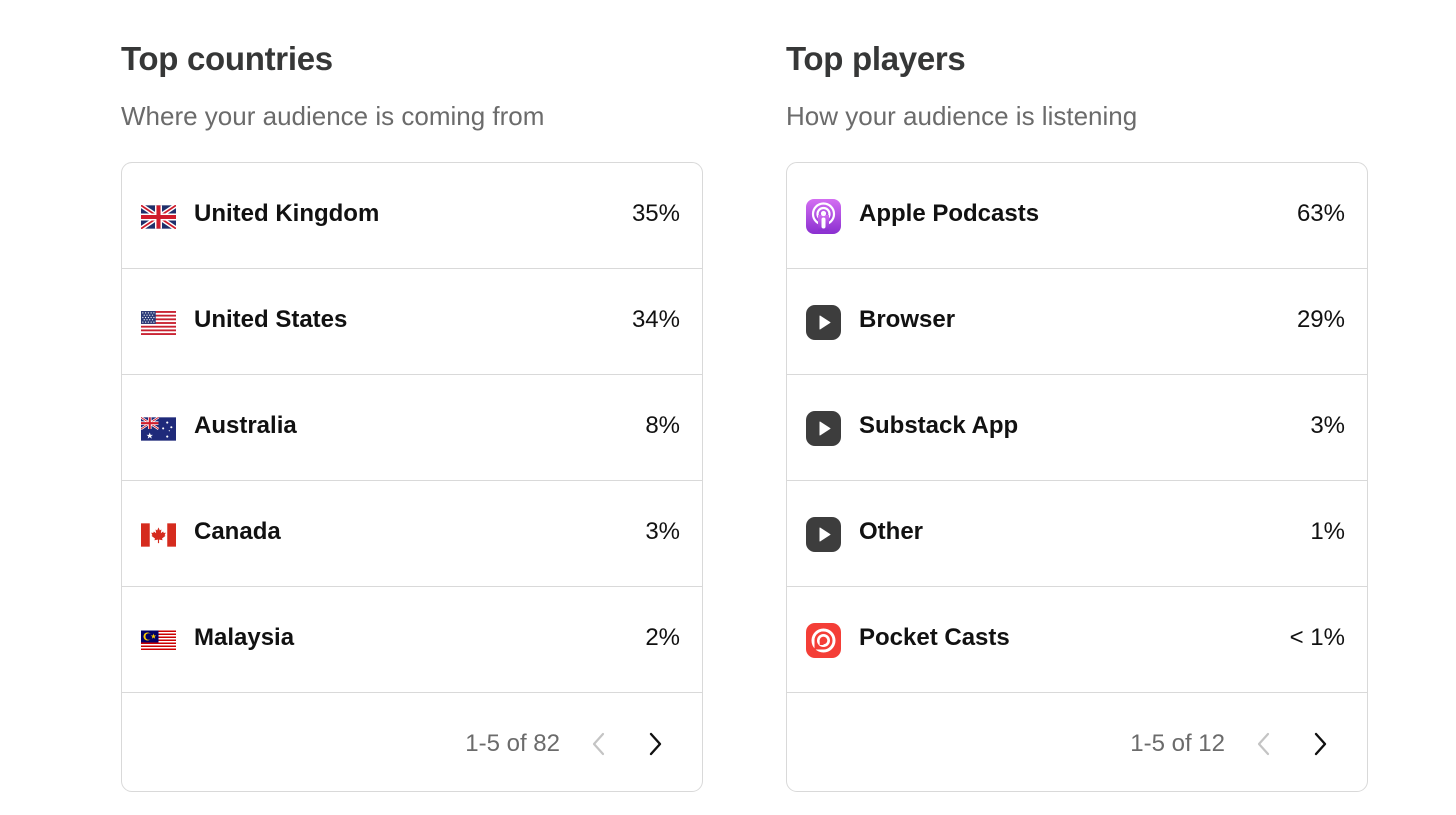 The image size is (1456, 815). I want to click on list-item: Australia 8%, so click(412, 428).